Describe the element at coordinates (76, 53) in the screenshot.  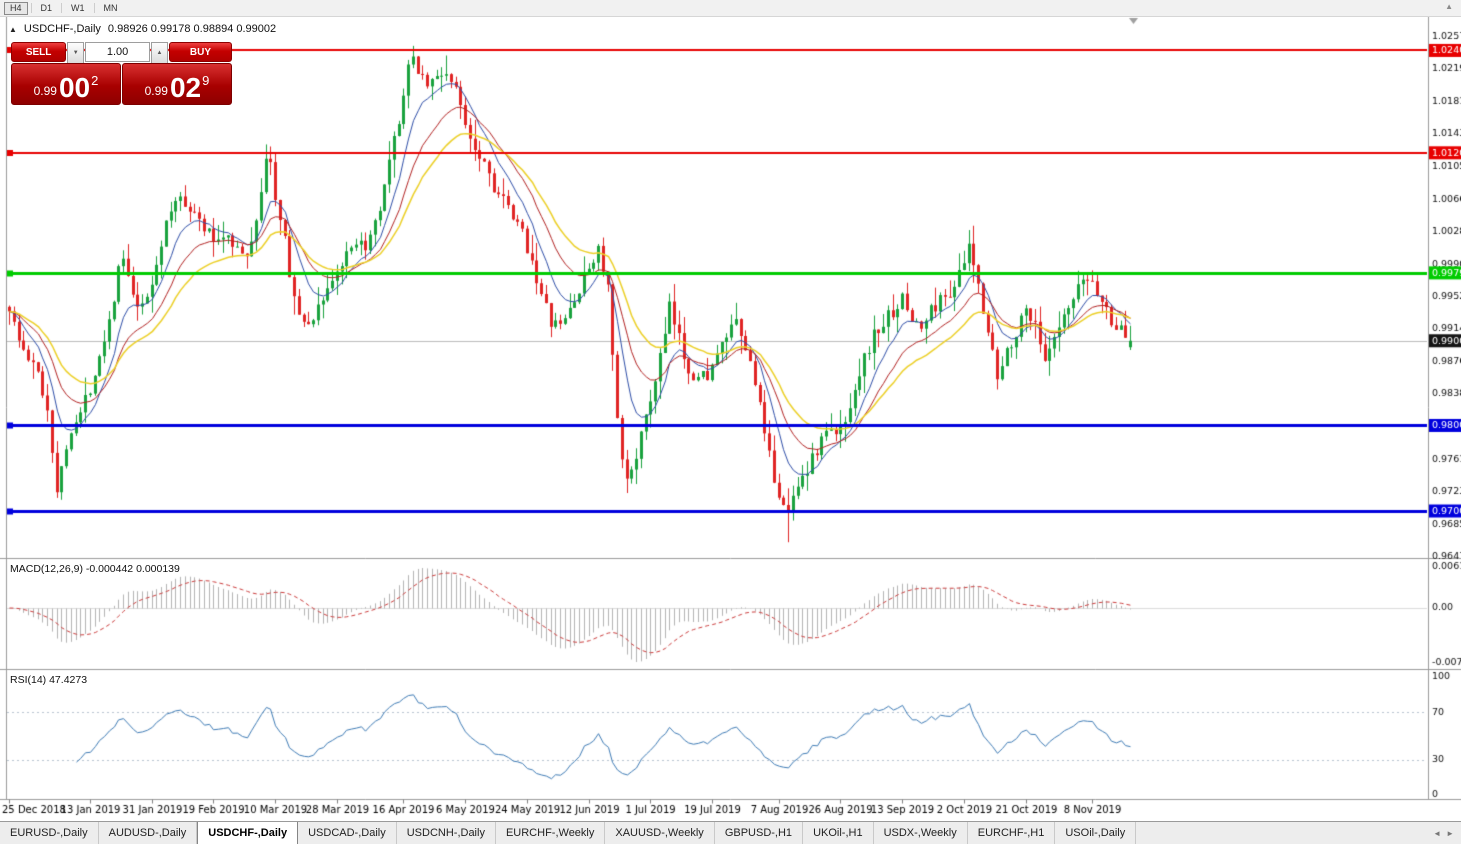
I see `volume-down-button: ▼` at that location.